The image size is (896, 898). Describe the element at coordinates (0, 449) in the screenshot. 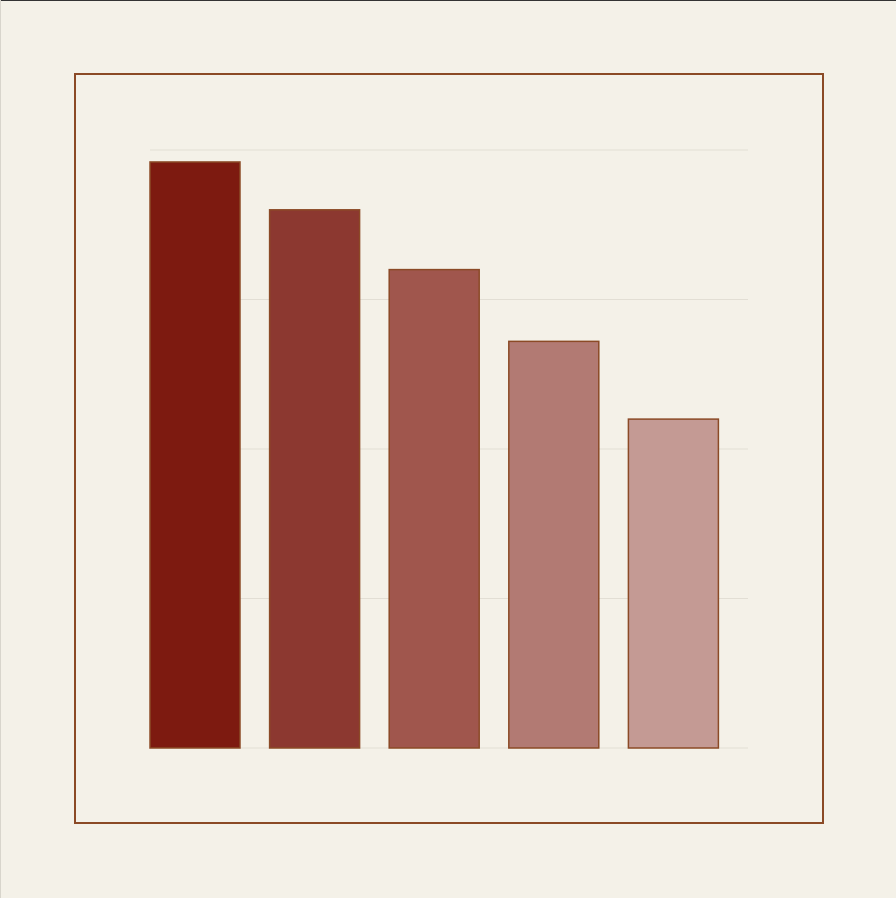

I see `left-border-line` at that location.